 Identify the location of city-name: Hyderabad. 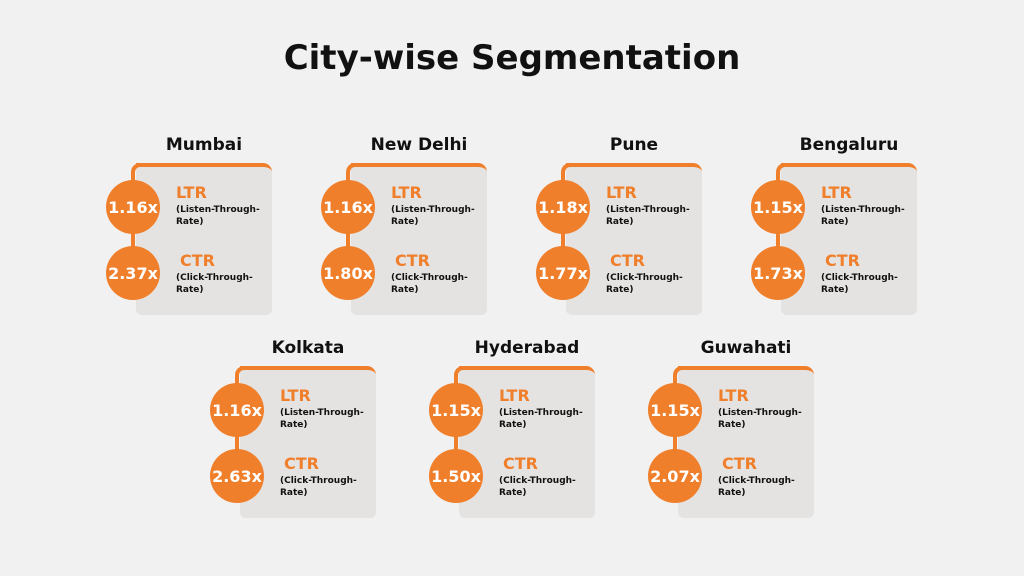
(527, 348).